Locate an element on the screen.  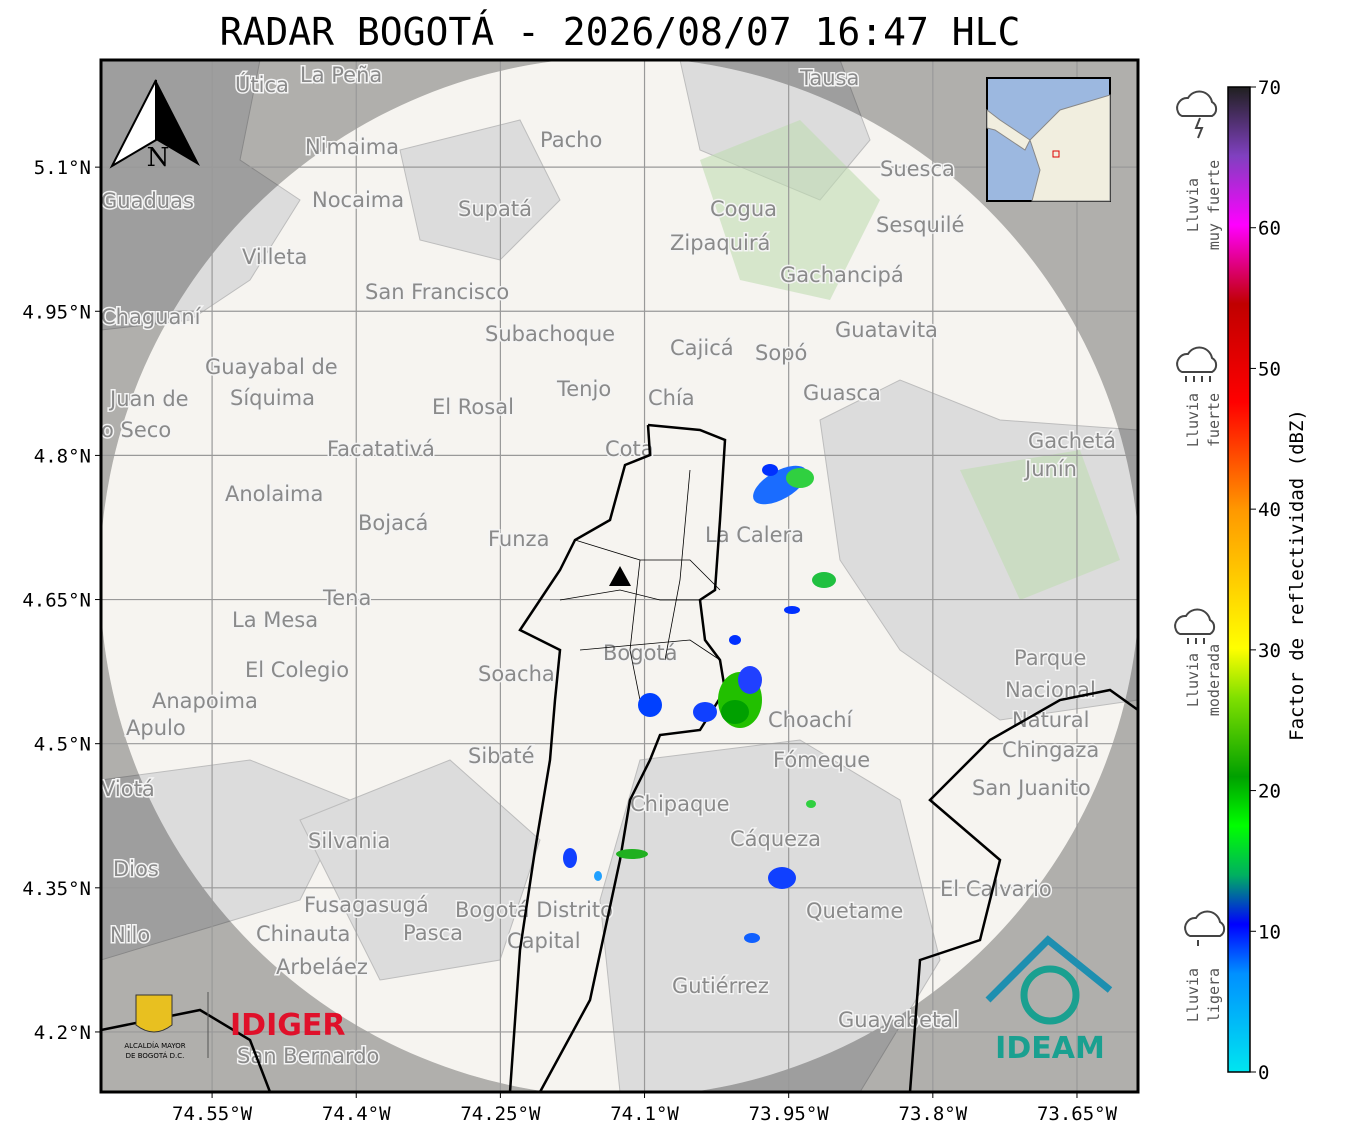
place-label: San Francisco is located at coordinates (437, 292).